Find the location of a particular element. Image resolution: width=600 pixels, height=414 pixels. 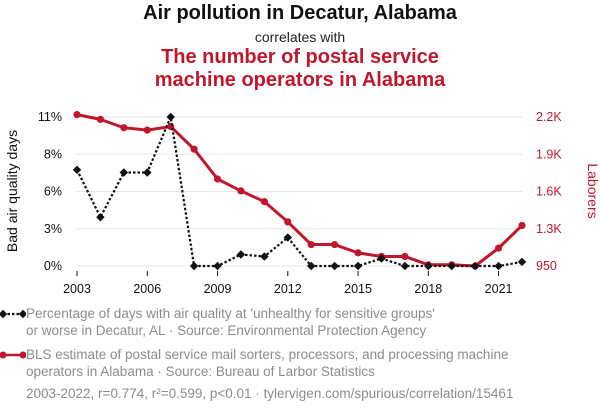

x-axis-tick-label: 2006 is located at coordinates (147, 289).